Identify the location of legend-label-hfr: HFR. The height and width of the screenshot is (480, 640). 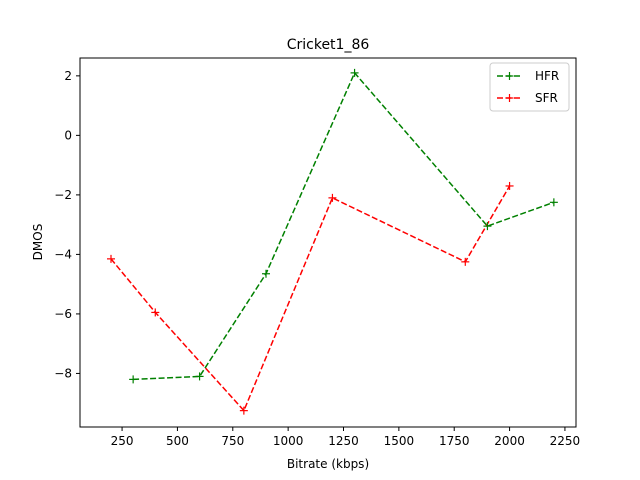
(547, 76).